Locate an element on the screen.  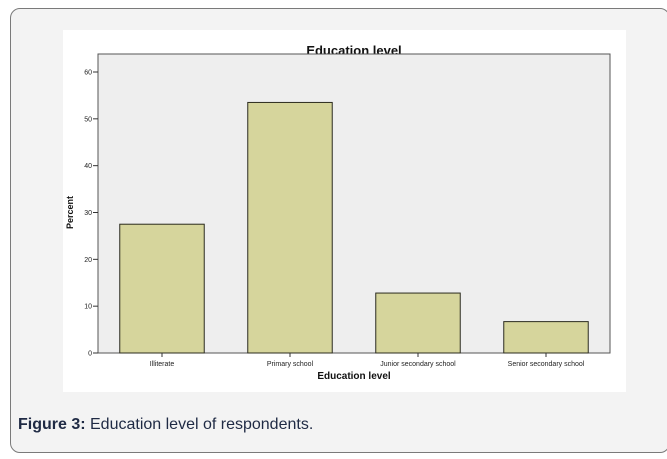
y-tick-label: 20 is located at coordinates (88, 260).